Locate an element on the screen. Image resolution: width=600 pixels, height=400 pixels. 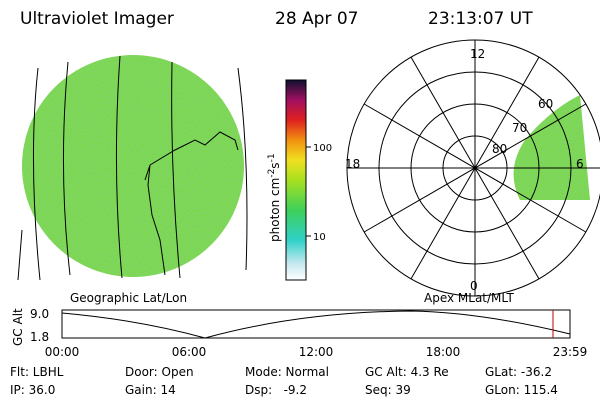
title: Ultraviolet Imager is located at coordinates (97, 19).